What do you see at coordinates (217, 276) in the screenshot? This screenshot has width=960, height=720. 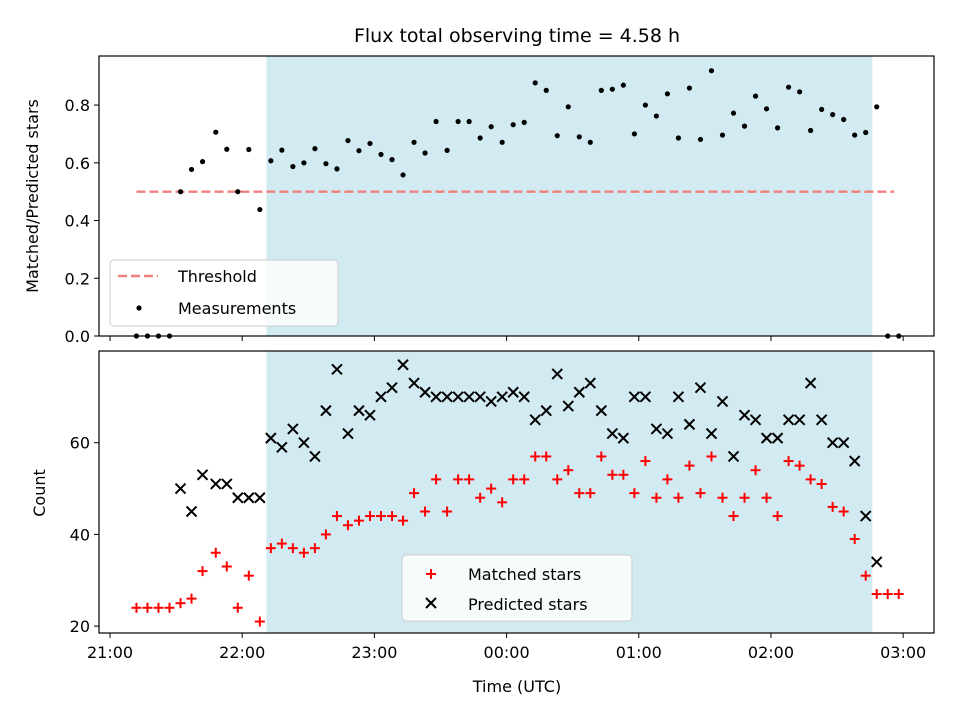 I see `legend-threshold-label: Threshold` at bounding box center [217, 276].